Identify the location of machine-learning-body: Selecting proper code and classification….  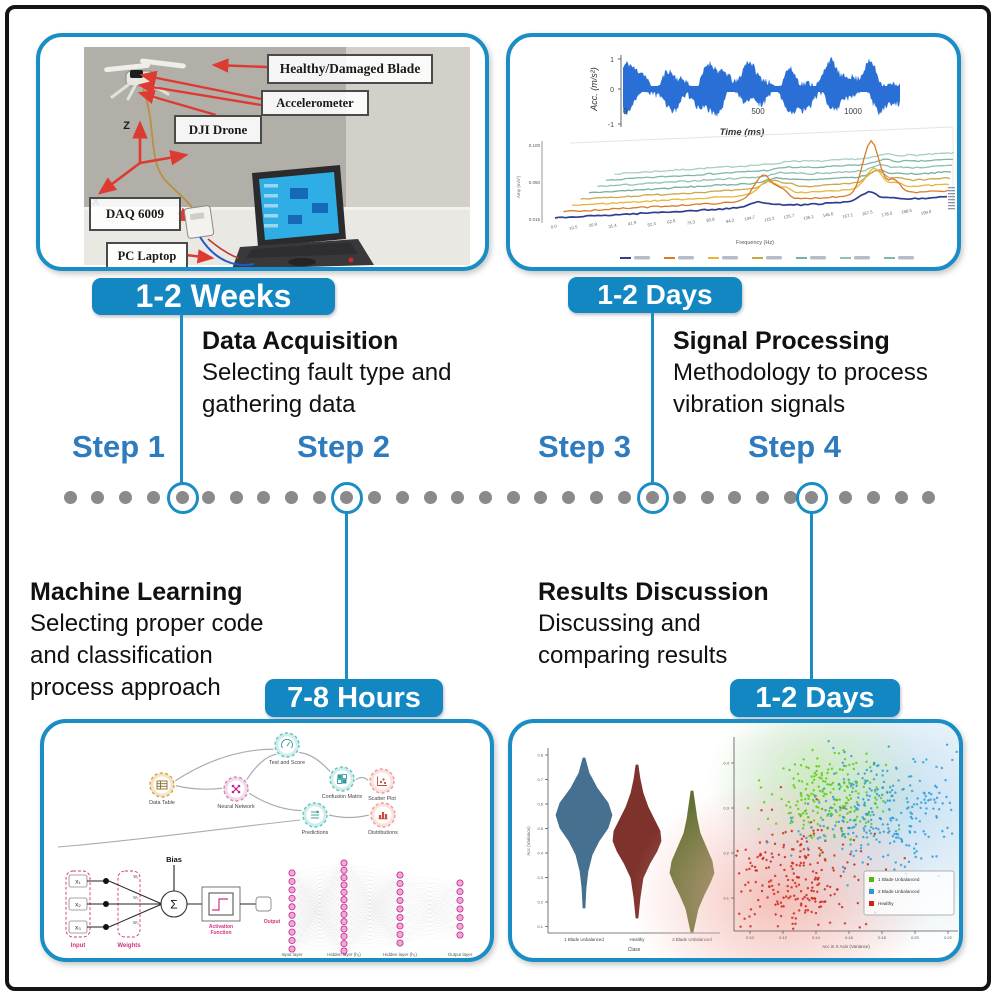
(147, 655).